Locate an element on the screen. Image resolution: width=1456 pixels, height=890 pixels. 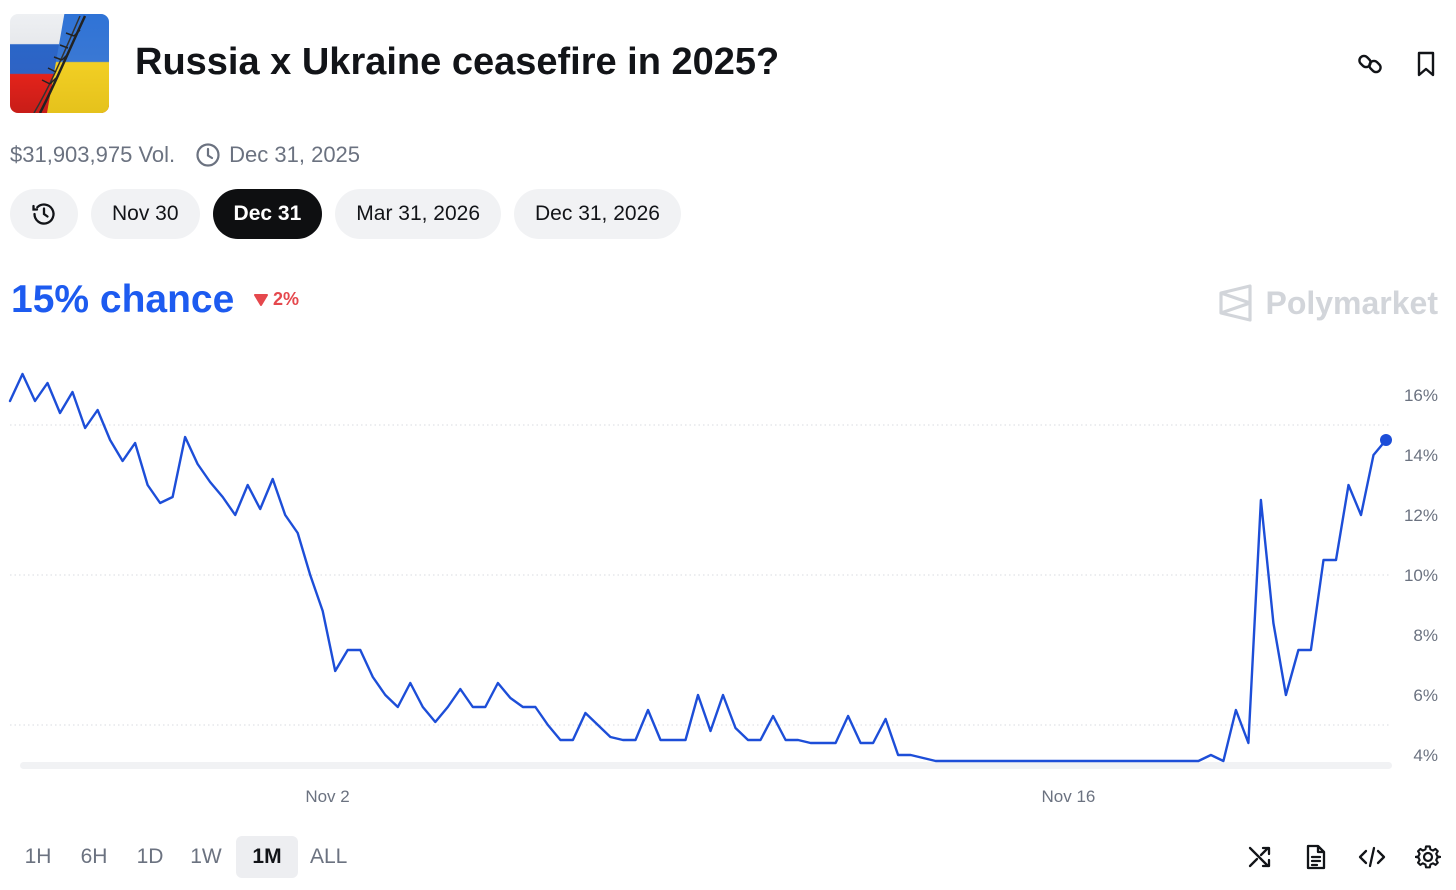
date-pill-nov-30: Nov 30 is located at coordinates (145, 214).